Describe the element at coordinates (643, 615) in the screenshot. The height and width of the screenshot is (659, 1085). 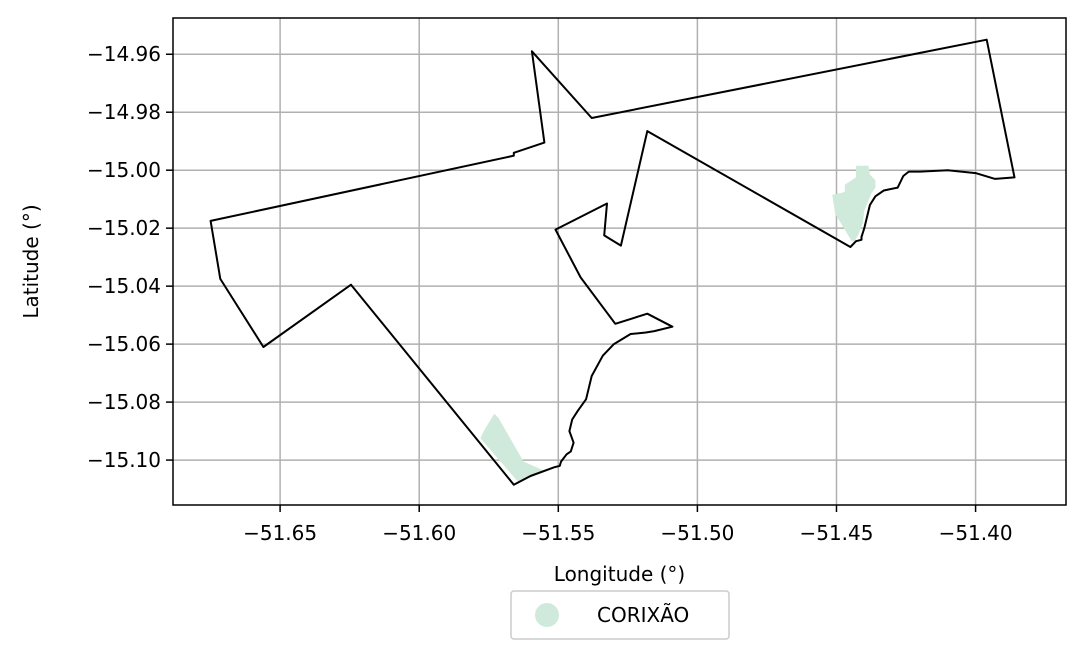
I see `legend-label-corixao: CORIXÃO` at that location.